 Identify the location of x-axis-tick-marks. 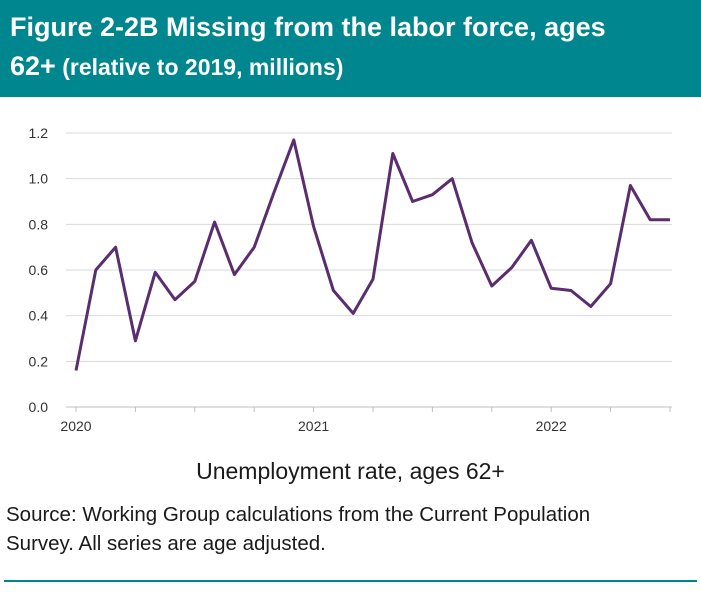
(373, 409).